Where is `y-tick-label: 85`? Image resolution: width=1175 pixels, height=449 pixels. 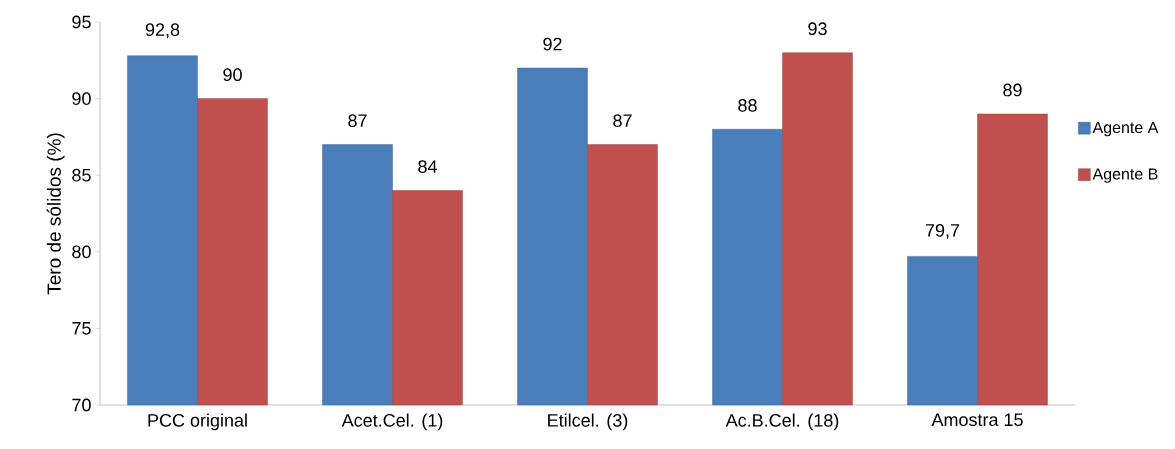 y-tick-label: 85 is located at coordinates (81, 175).